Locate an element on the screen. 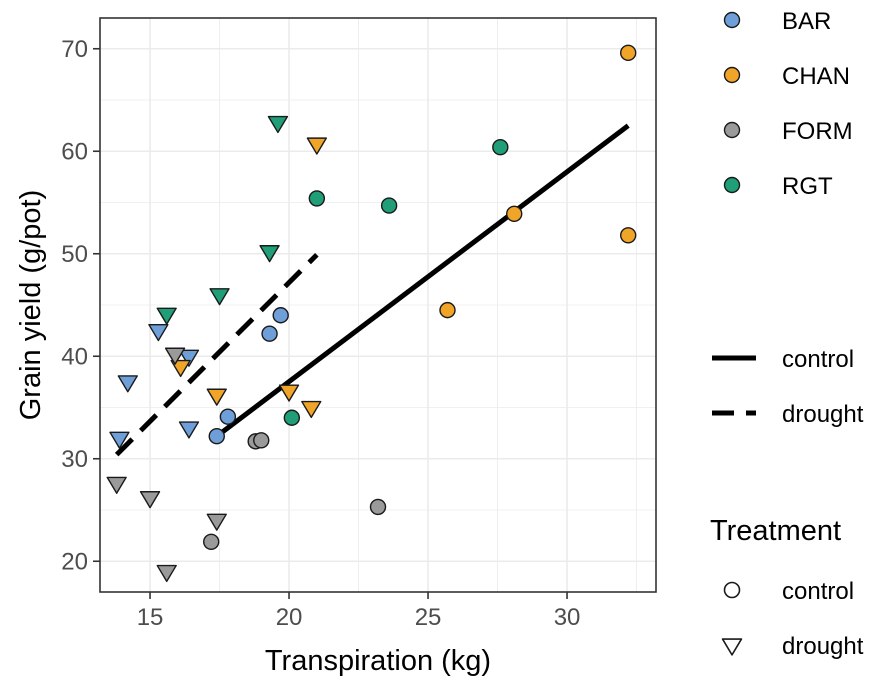  legend-line-label-control: control is located at coordinates (818, 359).